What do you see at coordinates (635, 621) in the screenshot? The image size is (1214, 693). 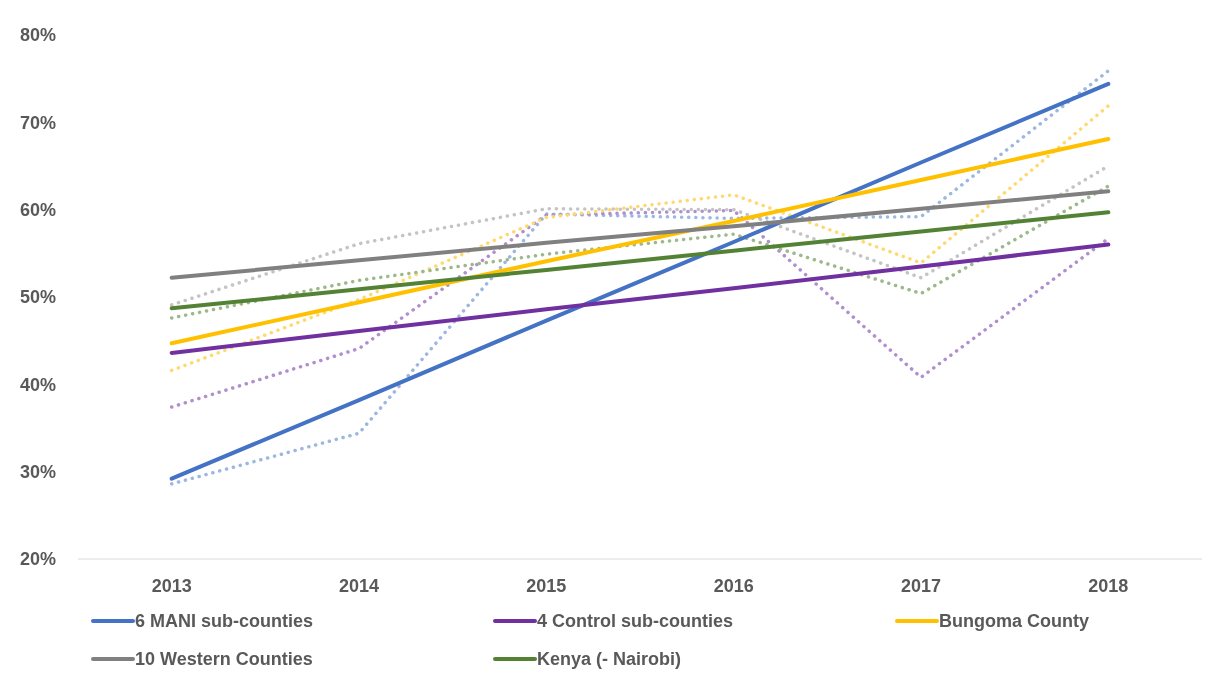 I see `legend-label: 4 Control sub-counties` at bounding box center [635, 621].